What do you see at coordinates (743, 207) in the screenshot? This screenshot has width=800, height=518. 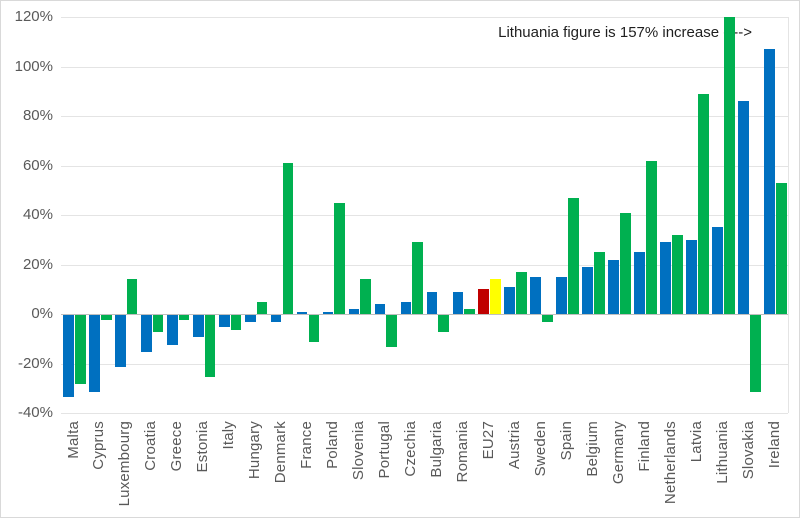 I see `bar-slovakia-first` at bounding box center [743, 207].